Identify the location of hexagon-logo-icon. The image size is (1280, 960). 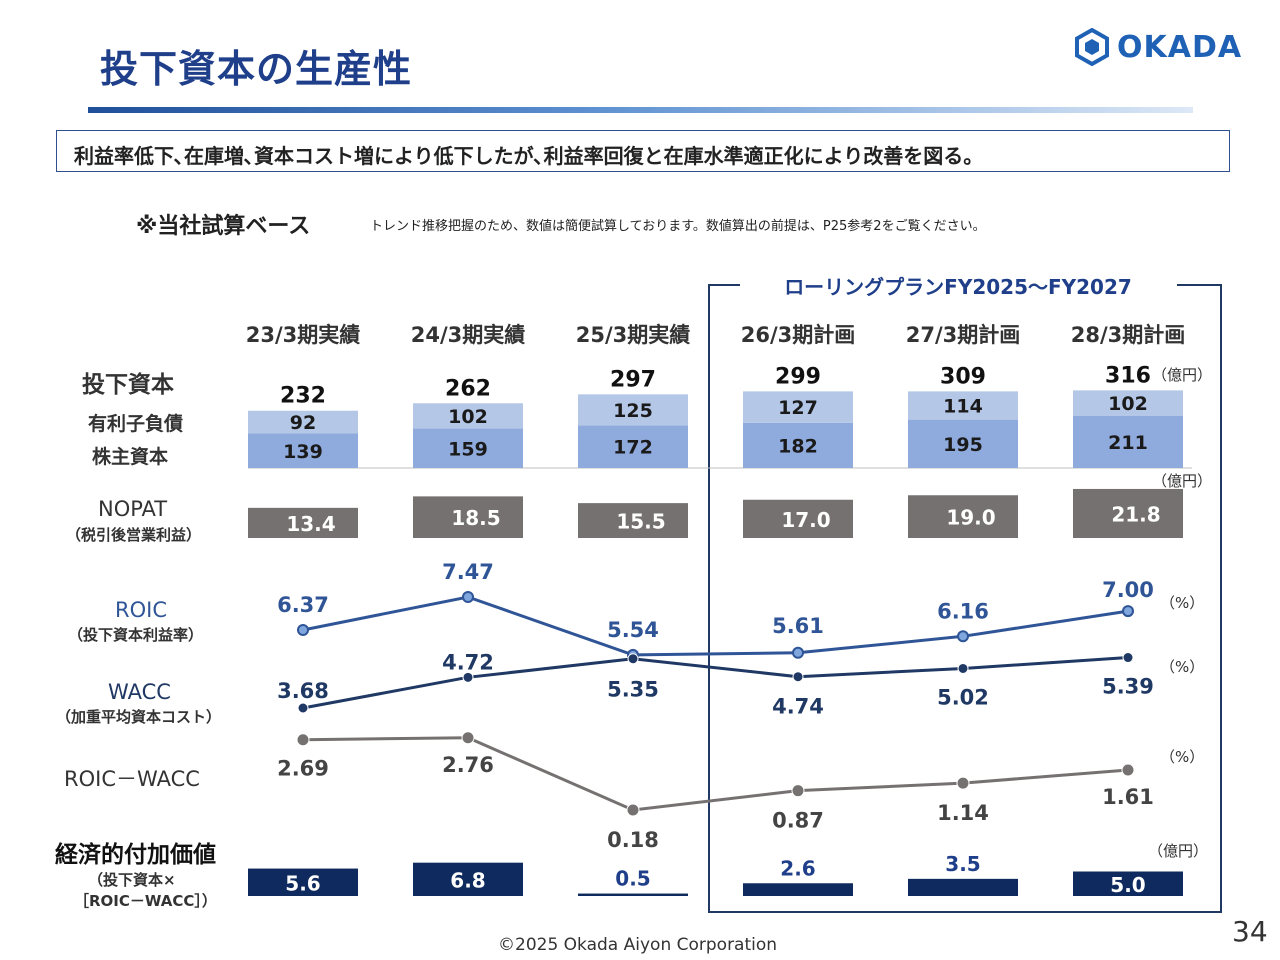
(1092, 47).